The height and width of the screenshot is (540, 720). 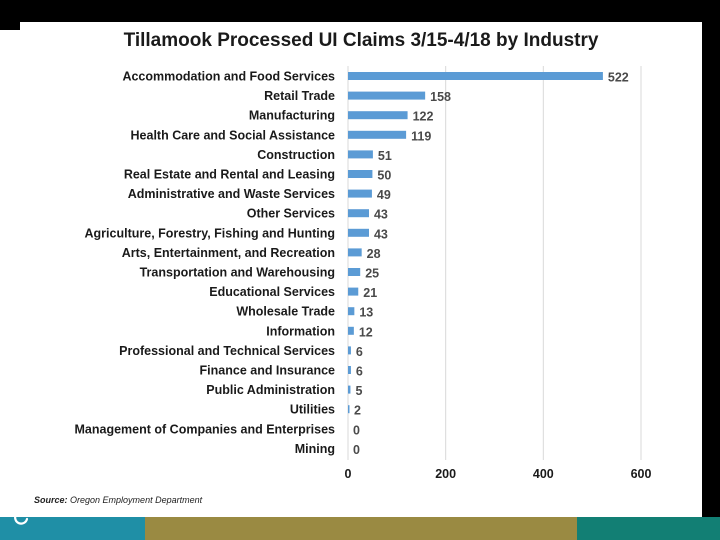 I want to click on footer-bar-teal, so click(x=72, y=528).